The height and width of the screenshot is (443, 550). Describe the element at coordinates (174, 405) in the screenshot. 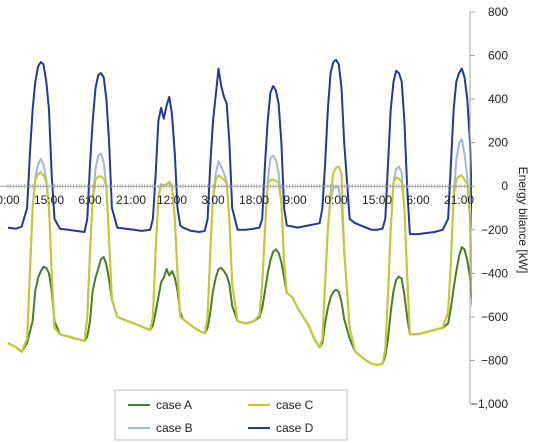

I see `legend-label: case A` at that location.